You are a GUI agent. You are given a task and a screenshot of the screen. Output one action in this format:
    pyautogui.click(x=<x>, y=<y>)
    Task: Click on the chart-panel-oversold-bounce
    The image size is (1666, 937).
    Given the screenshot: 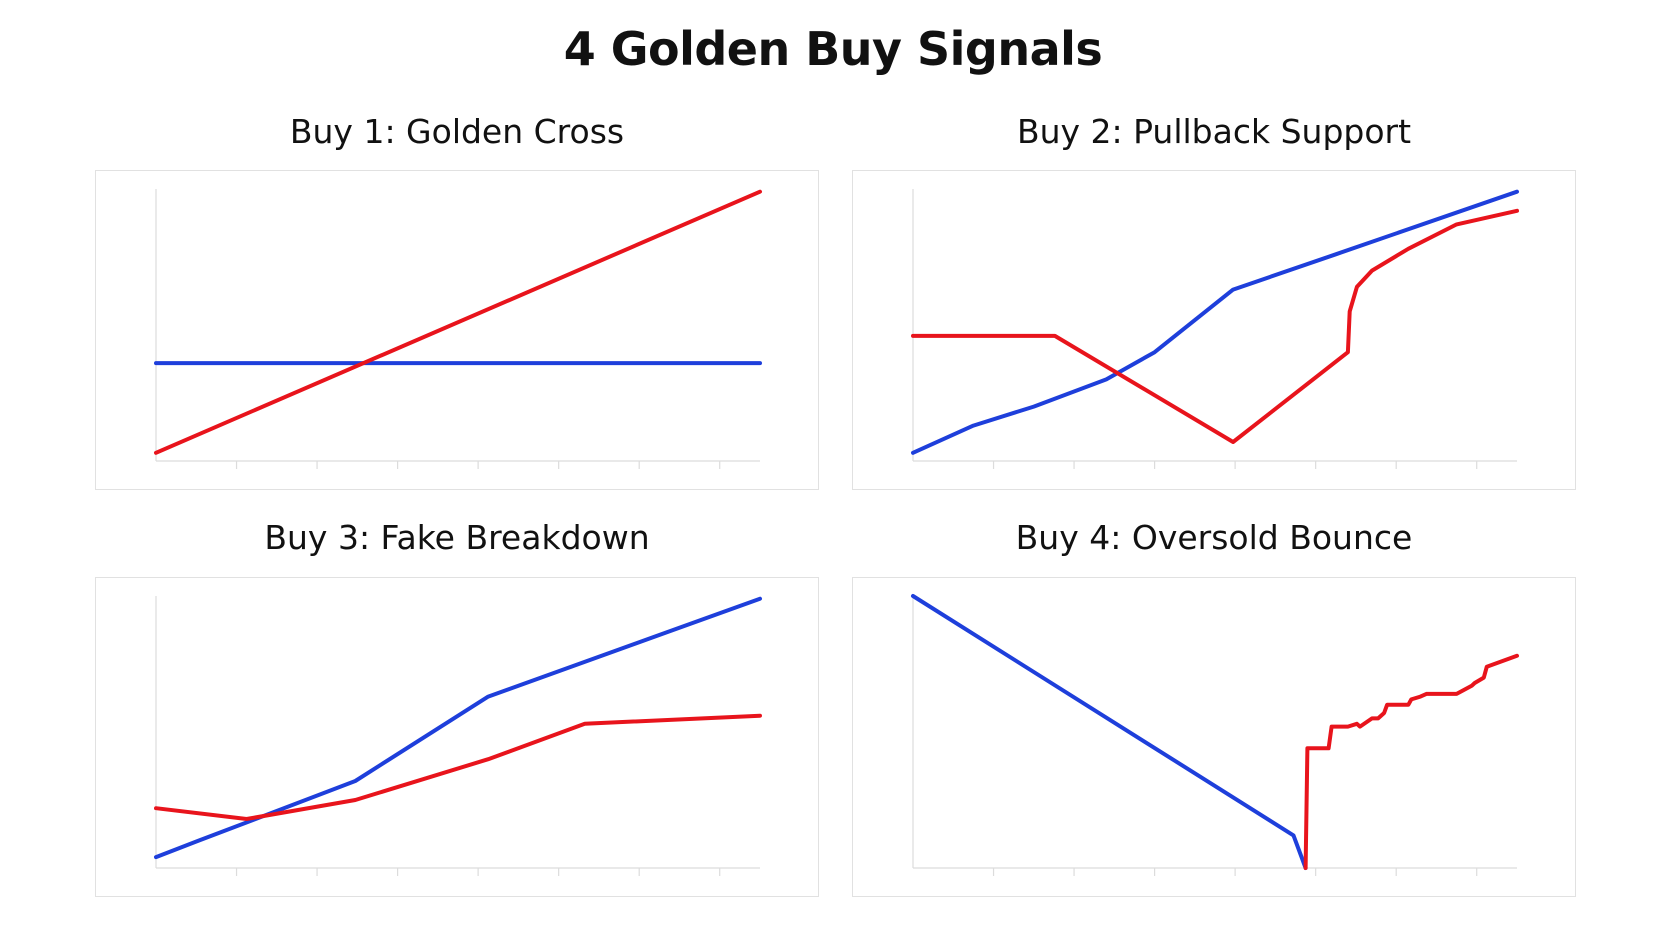 What is the action you would take?
    pyautogui.click(x=1214, y=737)
    